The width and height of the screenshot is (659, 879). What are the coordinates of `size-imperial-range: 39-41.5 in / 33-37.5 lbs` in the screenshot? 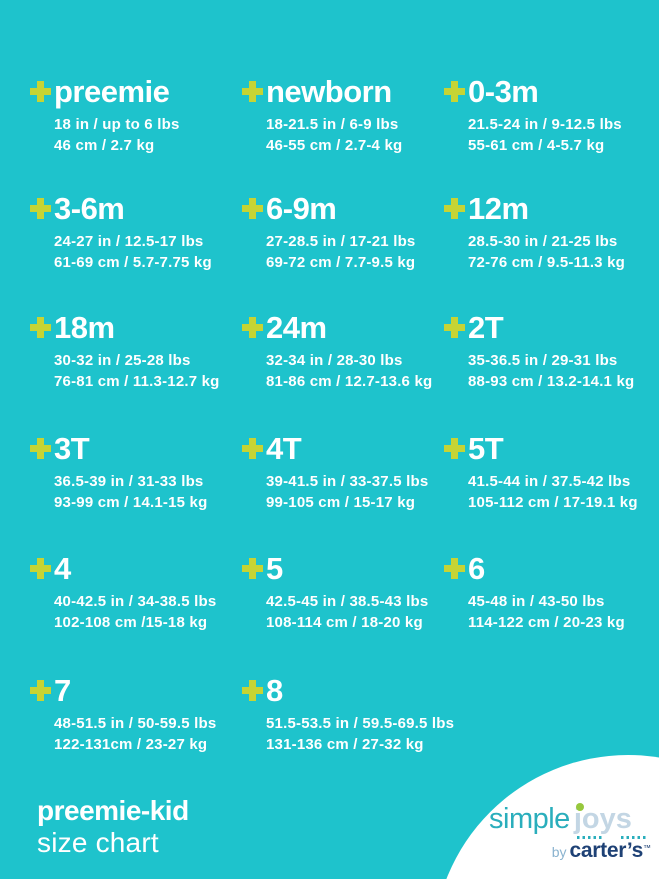 It's located at (347, 481).